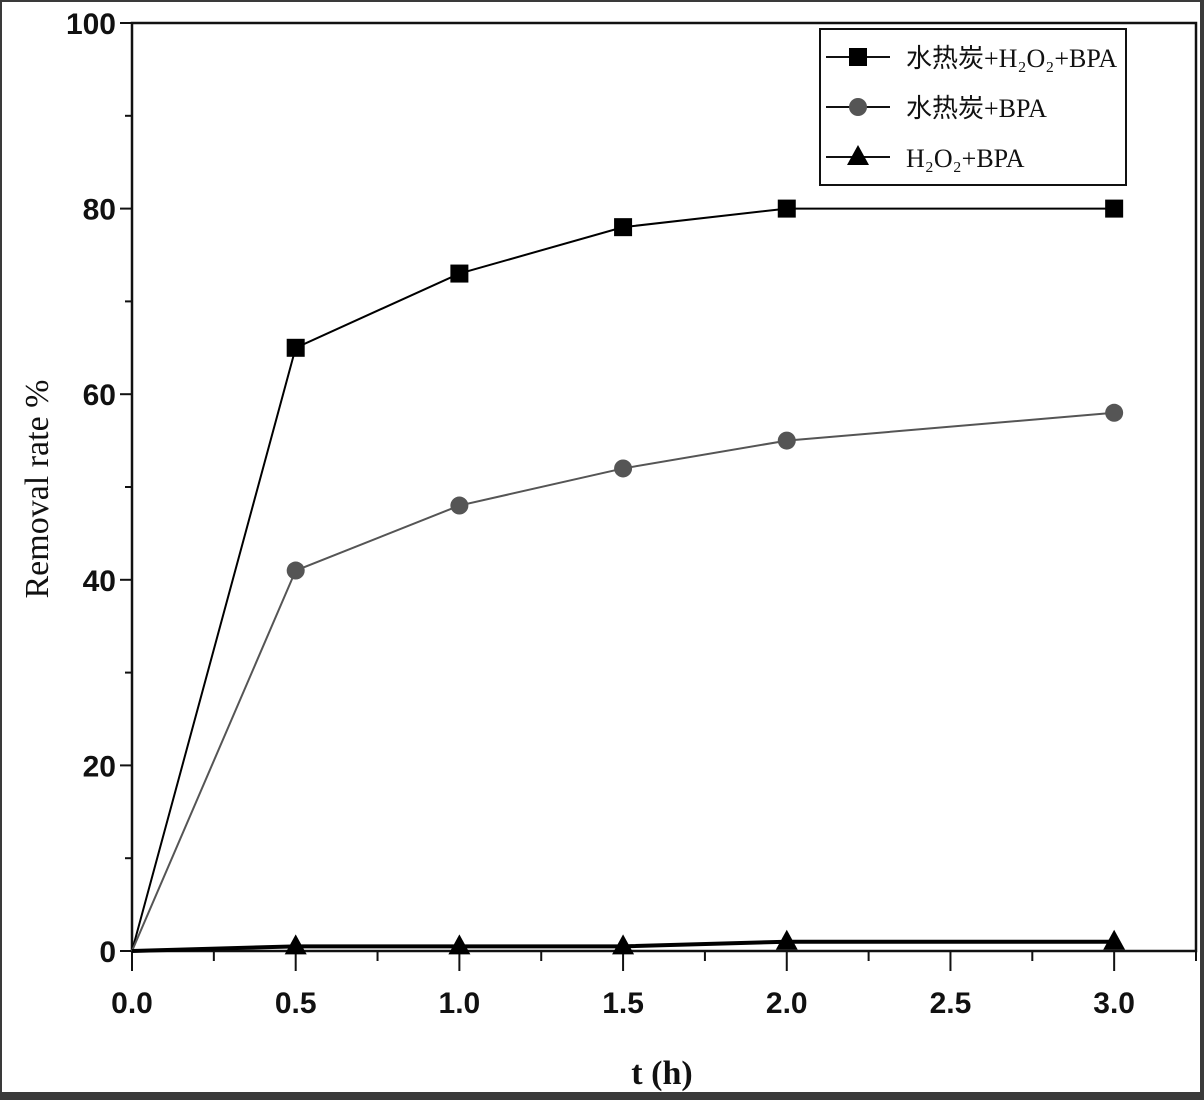 The width and height of the screenshot is (1204, 1100). Describe the element at coordinates (858, 155) in the screenshot. I see `legend-triangle-icon` at that location.